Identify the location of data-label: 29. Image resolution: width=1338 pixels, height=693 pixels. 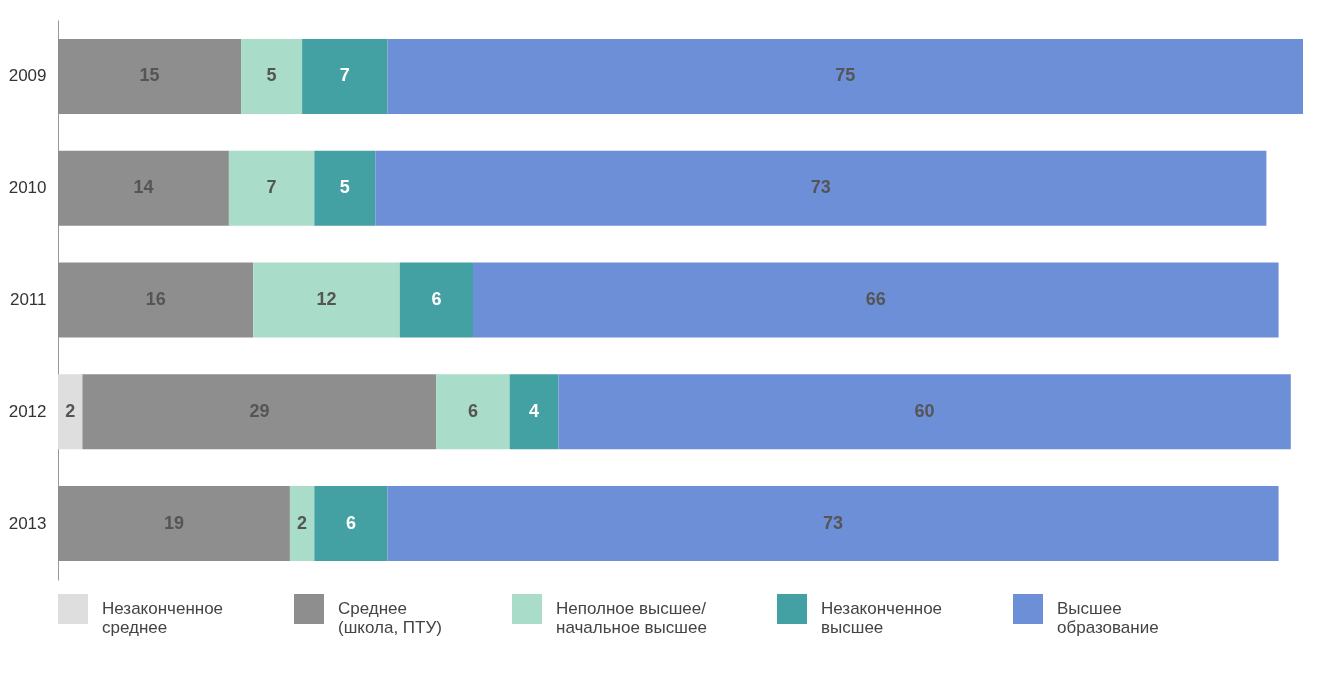
(259, 410).